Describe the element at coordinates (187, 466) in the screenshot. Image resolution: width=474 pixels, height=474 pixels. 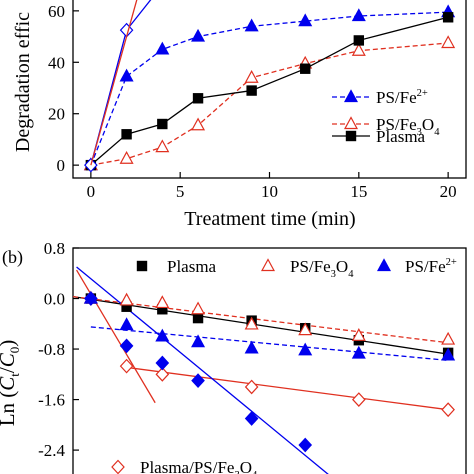
I see `panel-b-legend-label-part: Plasma/PS/Fe` at that location.